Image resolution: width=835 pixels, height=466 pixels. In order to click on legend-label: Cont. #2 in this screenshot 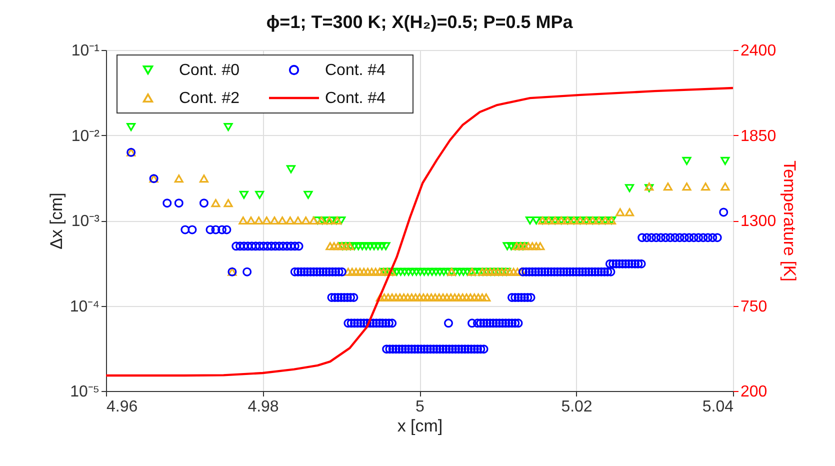, I will do `click(209, 98)`.